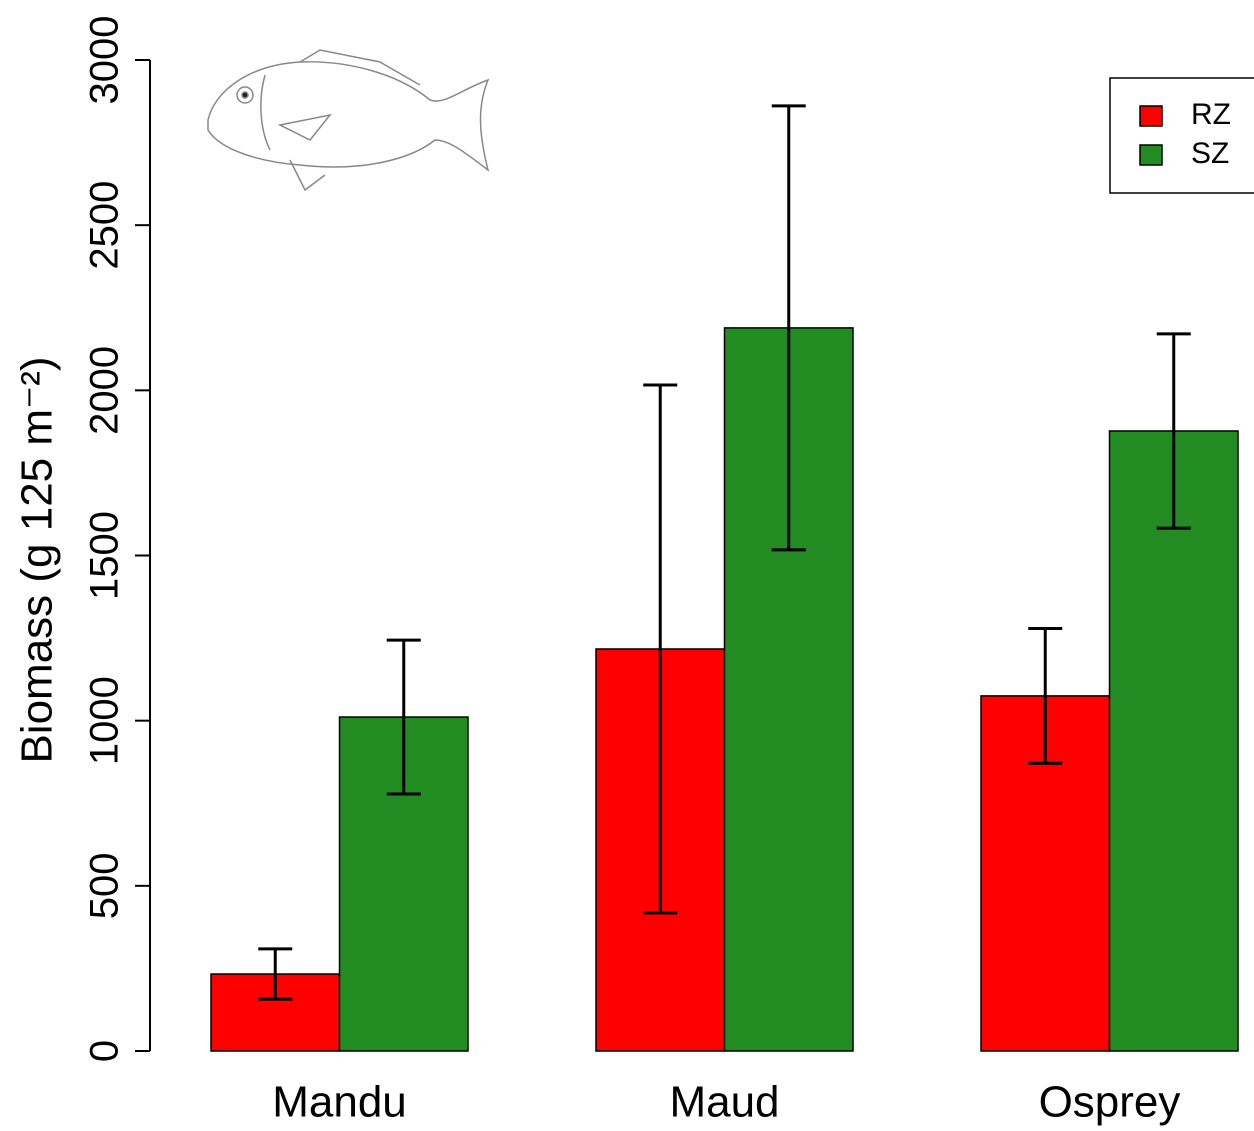 Image resolution: width=1254 pixels, height=1131 pixels. I want to click on x-tick-label: Maud, so click(724, 1102).